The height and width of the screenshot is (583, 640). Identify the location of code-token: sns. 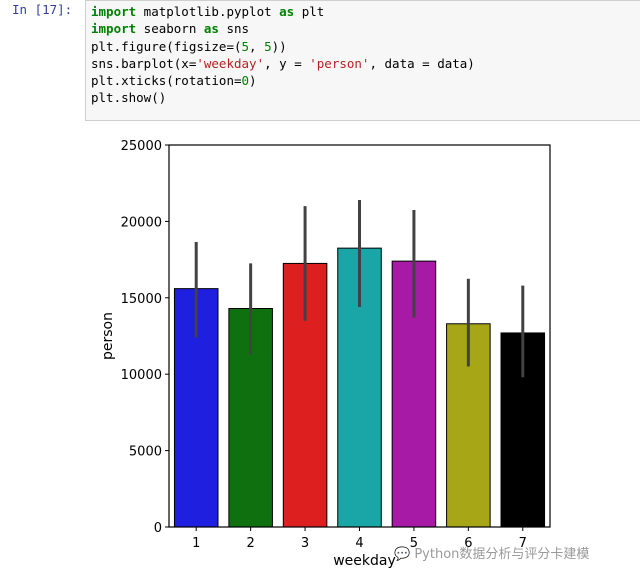
(234, 29).